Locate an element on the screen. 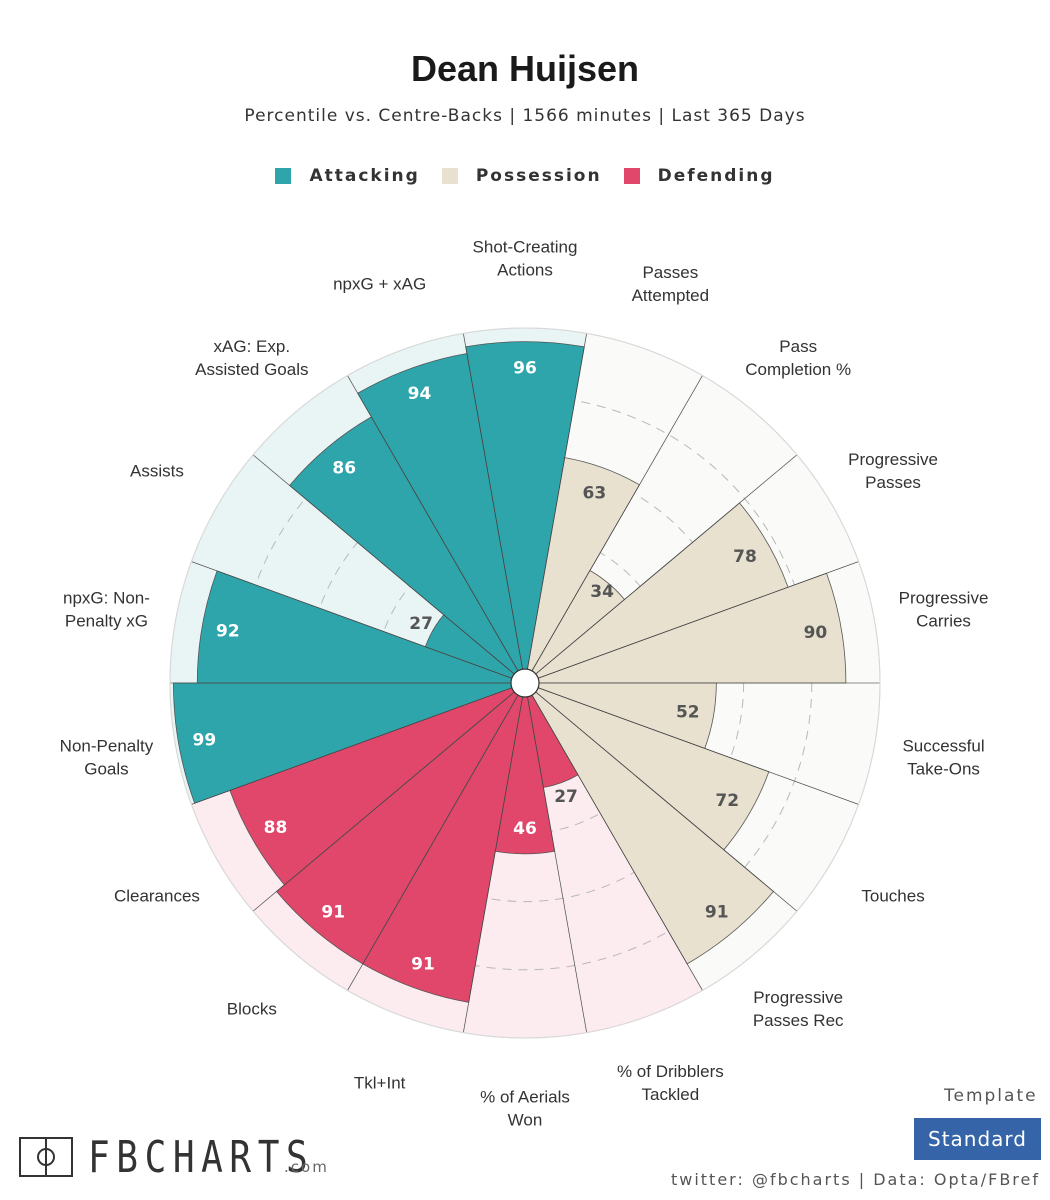 This screenshot has width=1050, height=1200. category-label: Touches is located at coordinates (892, 896).